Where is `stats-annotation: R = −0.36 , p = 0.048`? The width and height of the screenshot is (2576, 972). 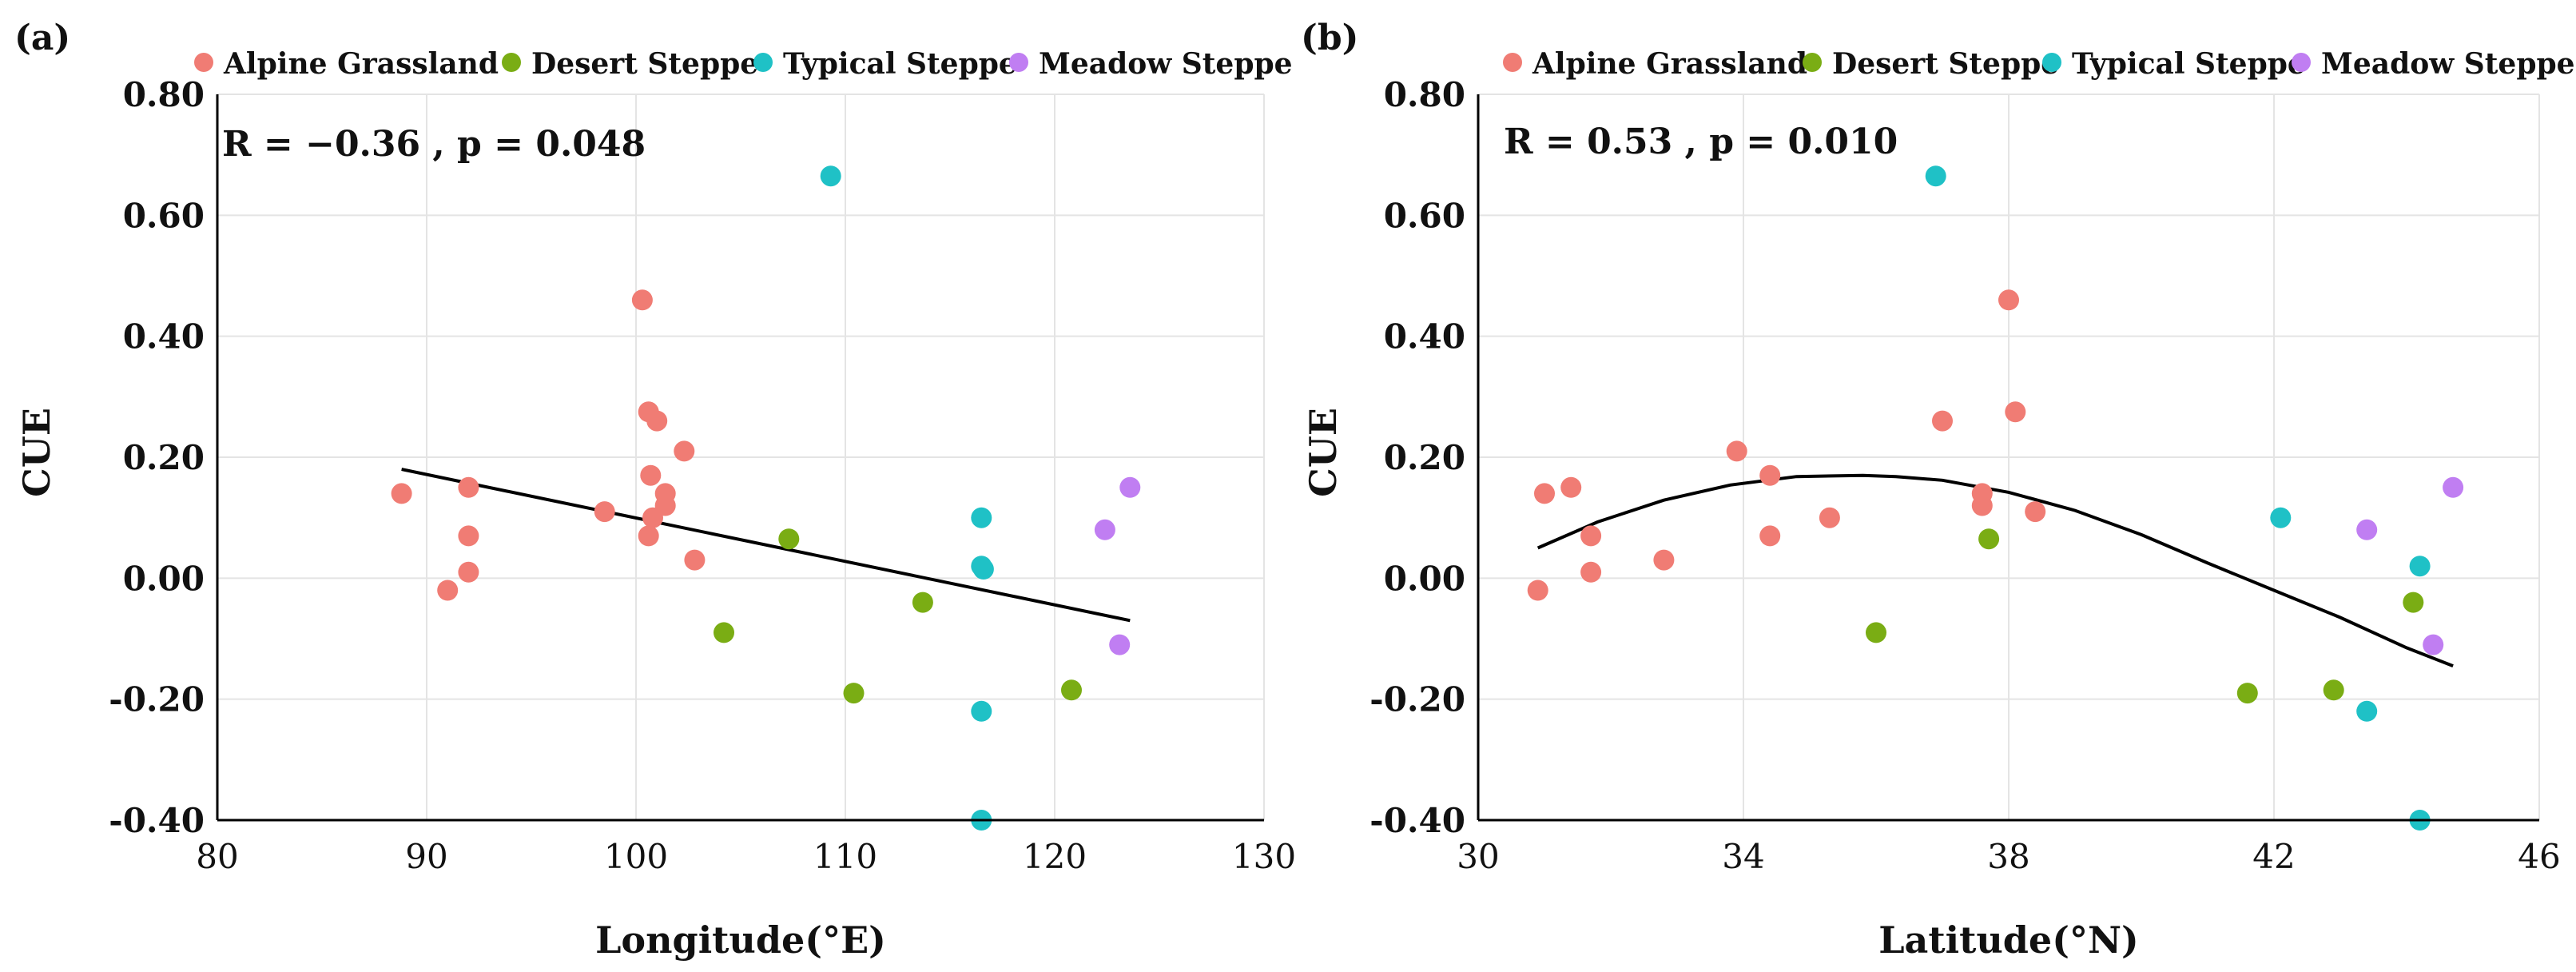
stats-annotation: R = −0.36 , p = 0.048 is located at coordinates (434, 144).